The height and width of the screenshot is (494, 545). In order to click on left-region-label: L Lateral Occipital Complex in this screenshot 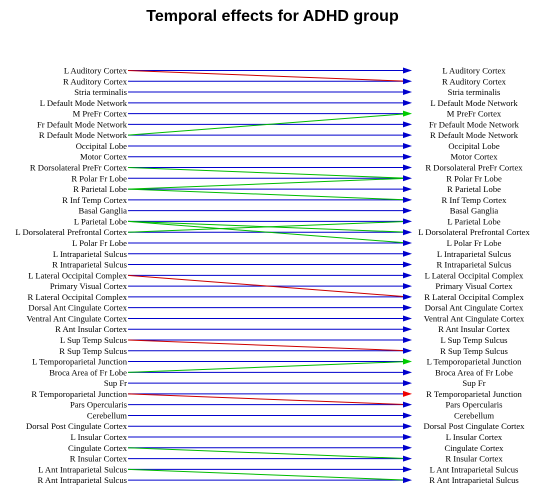, I will do `click(77, 275)`.